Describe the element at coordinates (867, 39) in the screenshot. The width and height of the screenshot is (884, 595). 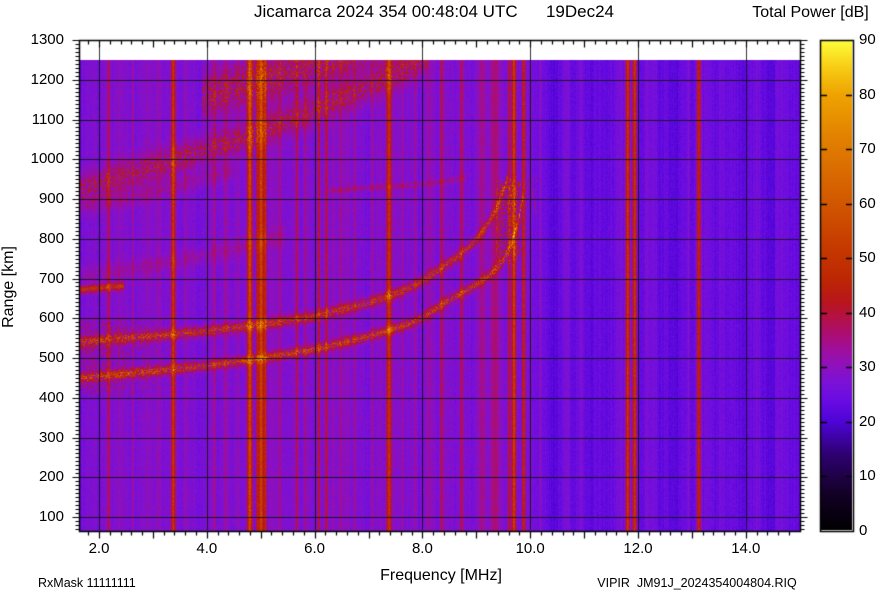
I see `colorbar-tick-label: 90` at that location.